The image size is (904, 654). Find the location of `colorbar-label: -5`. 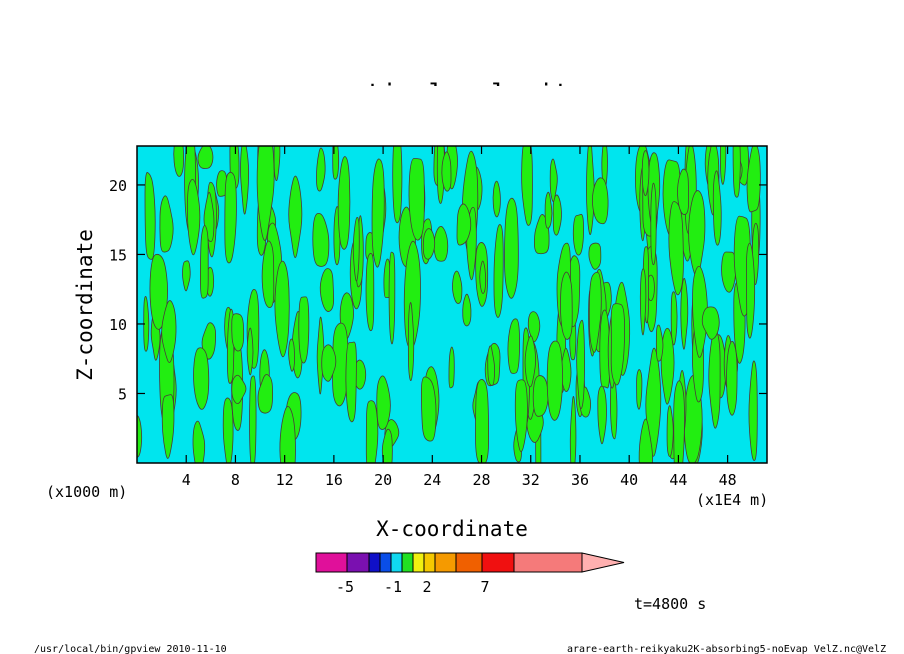

colorbar-label: -5 is located at coordinates (345, 587).